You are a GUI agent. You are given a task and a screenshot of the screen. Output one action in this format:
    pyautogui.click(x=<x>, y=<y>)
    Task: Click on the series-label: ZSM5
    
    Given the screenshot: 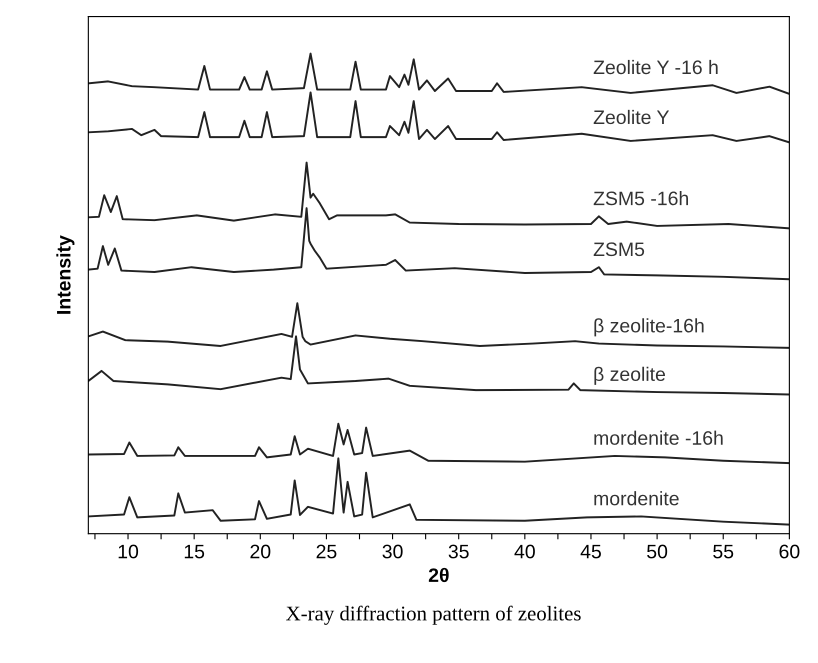 What is the action you would take?
    pyautogui.click(x=619, y=249)
    